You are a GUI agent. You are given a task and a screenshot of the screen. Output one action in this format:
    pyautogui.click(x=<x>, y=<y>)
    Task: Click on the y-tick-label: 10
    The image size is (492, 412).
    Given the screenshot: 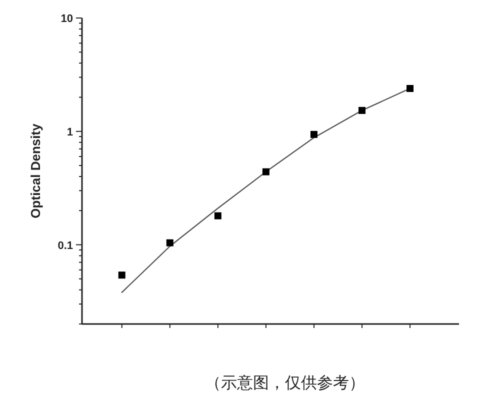 What is the action you would take?
    pyautogui.click(x=66, y=19)
    